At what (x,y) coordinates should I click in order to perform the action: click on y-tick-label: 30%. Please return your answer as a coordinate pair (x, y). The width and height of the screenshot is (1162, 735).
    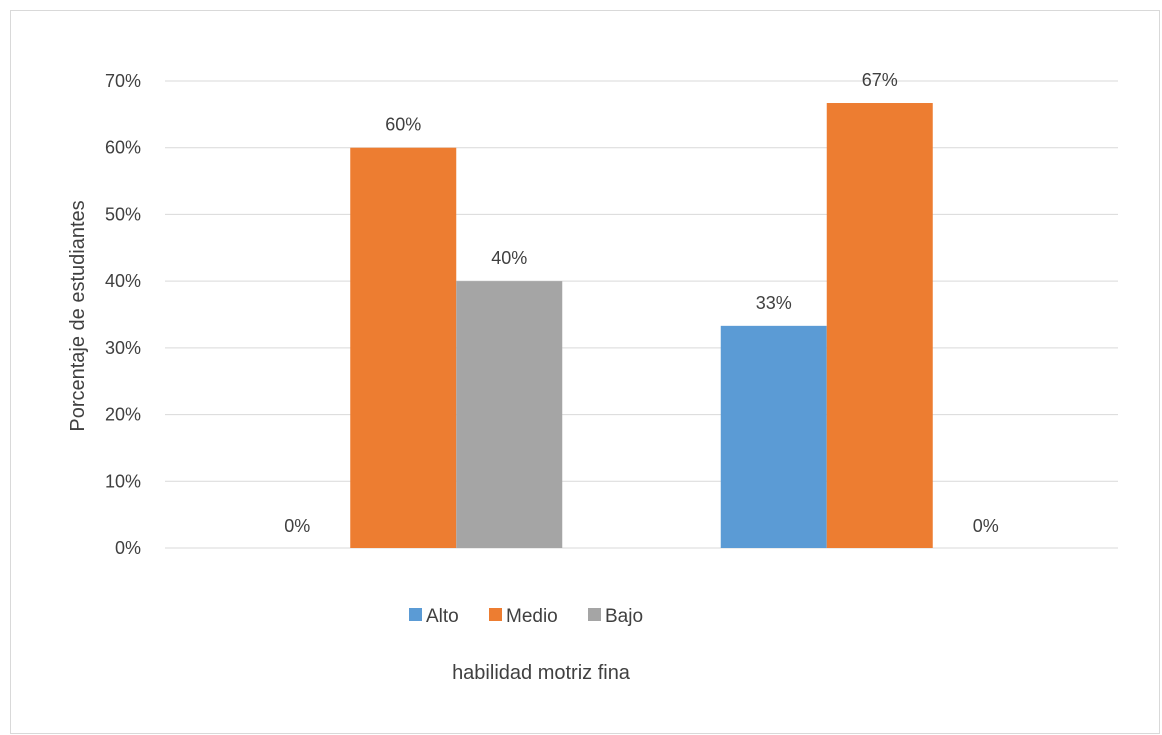
    Looking at the image, I should click on (123, 348).